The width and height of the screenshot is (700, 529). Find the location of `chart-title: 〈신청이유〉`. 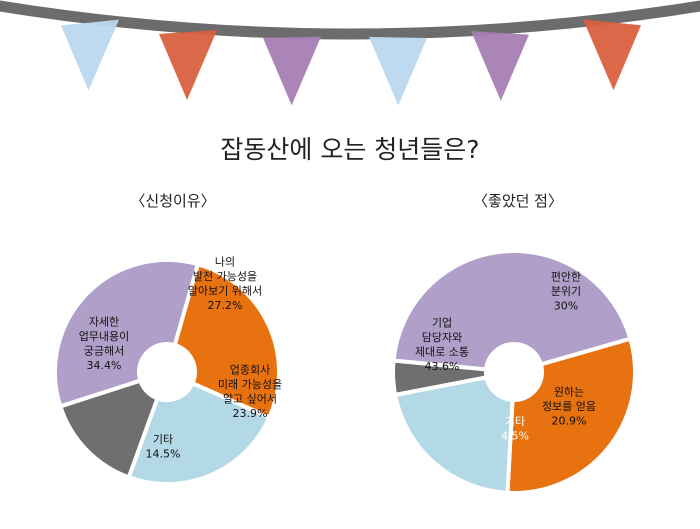

chart-title: 〈신청이유〉 is located at coordinates (172, 201).